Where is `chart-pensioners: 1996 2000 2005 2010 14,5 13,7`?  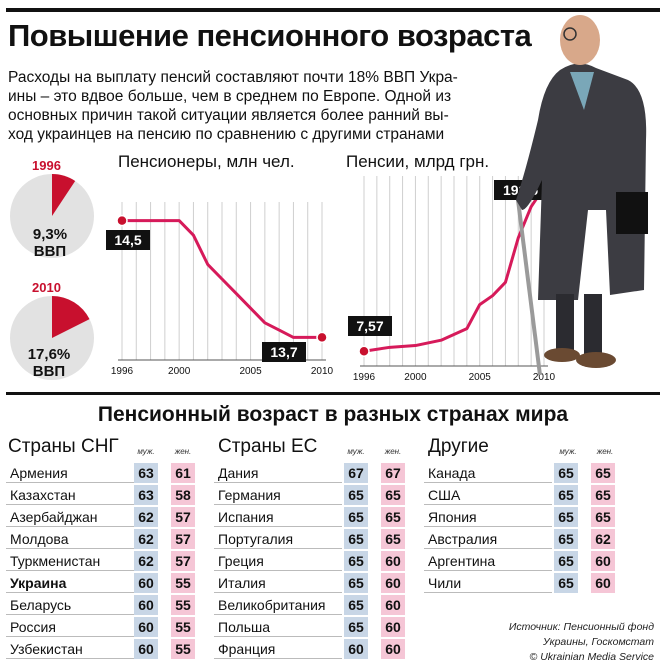
chart-pensioners: 1996 2000 2005 2010 14,5 13,7 is located at coordinates (220, 289).